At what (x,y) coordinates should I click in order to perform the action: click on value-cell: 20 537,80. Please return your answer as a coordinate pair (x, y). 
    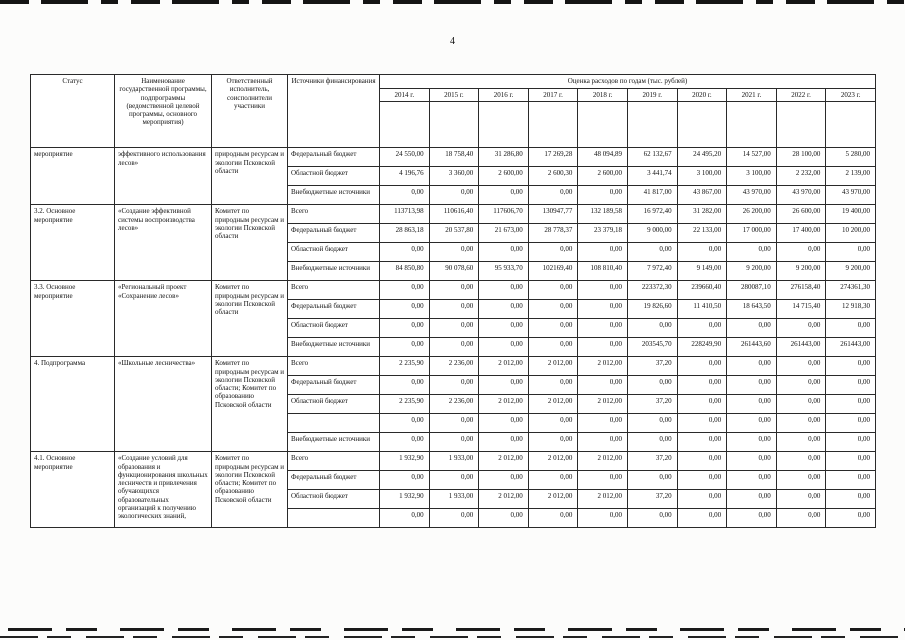
    Looking at the image, I should click on (454, 233).